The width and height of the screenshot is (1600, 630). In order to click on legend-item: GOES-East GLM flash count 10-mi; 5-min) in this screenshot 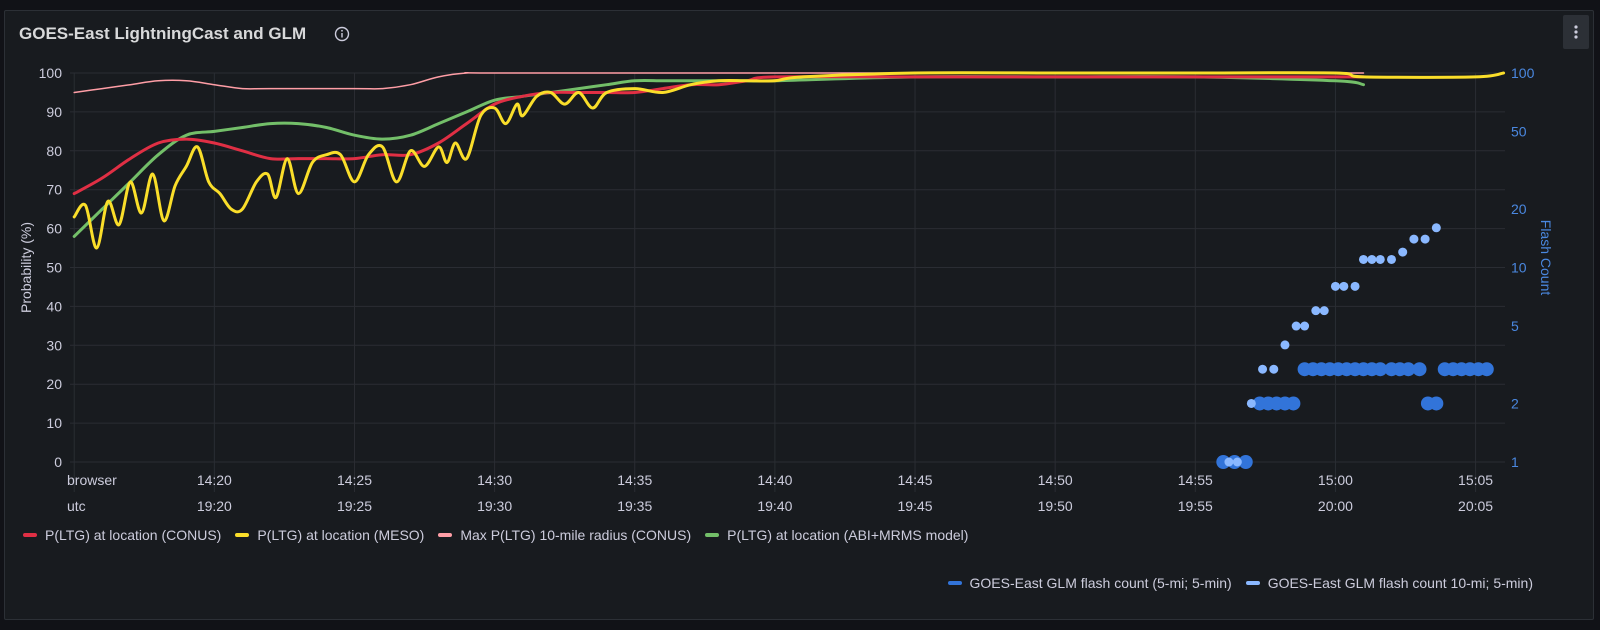, I will do `click(1389, 583)`.